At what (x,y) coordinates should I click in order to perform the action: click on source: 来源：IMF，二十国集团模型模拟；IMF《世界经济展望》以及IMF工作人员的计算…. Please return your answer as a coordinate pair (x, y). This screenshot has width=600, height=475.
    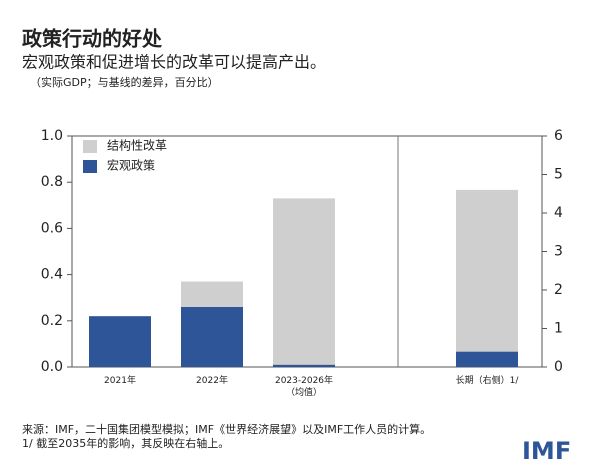
    Looking at the image, I should click on (226, 429).